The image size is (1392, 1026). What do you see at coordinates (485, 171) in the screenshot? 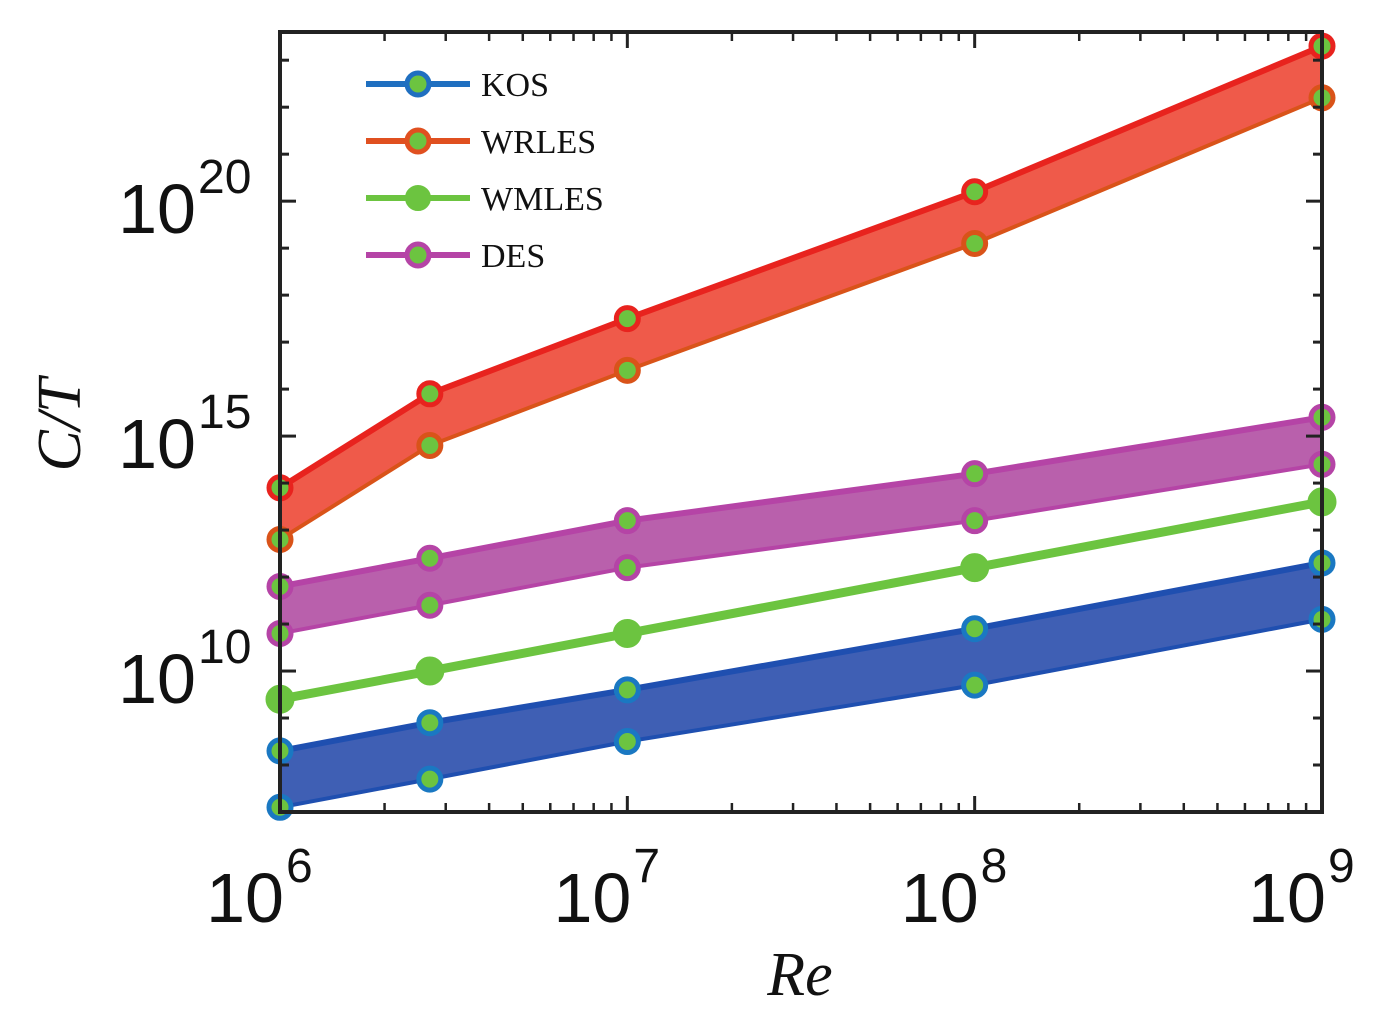
I see `legend: KOS WRLES WMLES DES` at bounding box center [485, 171].